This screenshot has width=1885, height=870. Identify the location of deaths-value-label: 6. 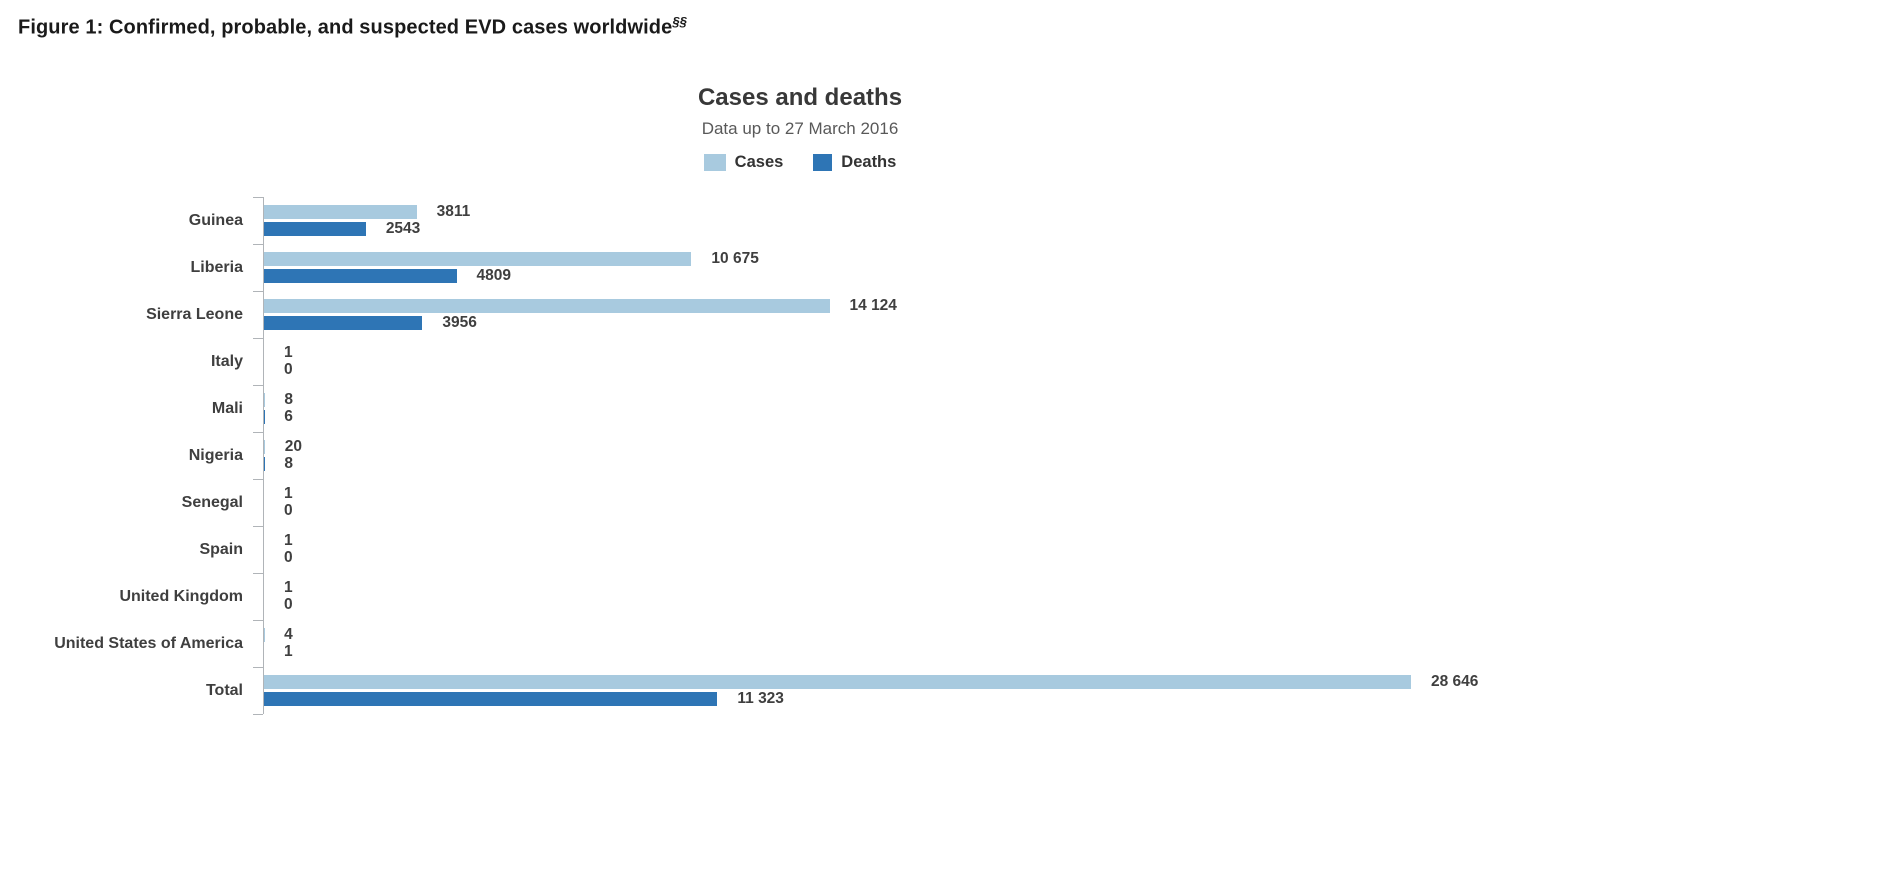
(288, 416).